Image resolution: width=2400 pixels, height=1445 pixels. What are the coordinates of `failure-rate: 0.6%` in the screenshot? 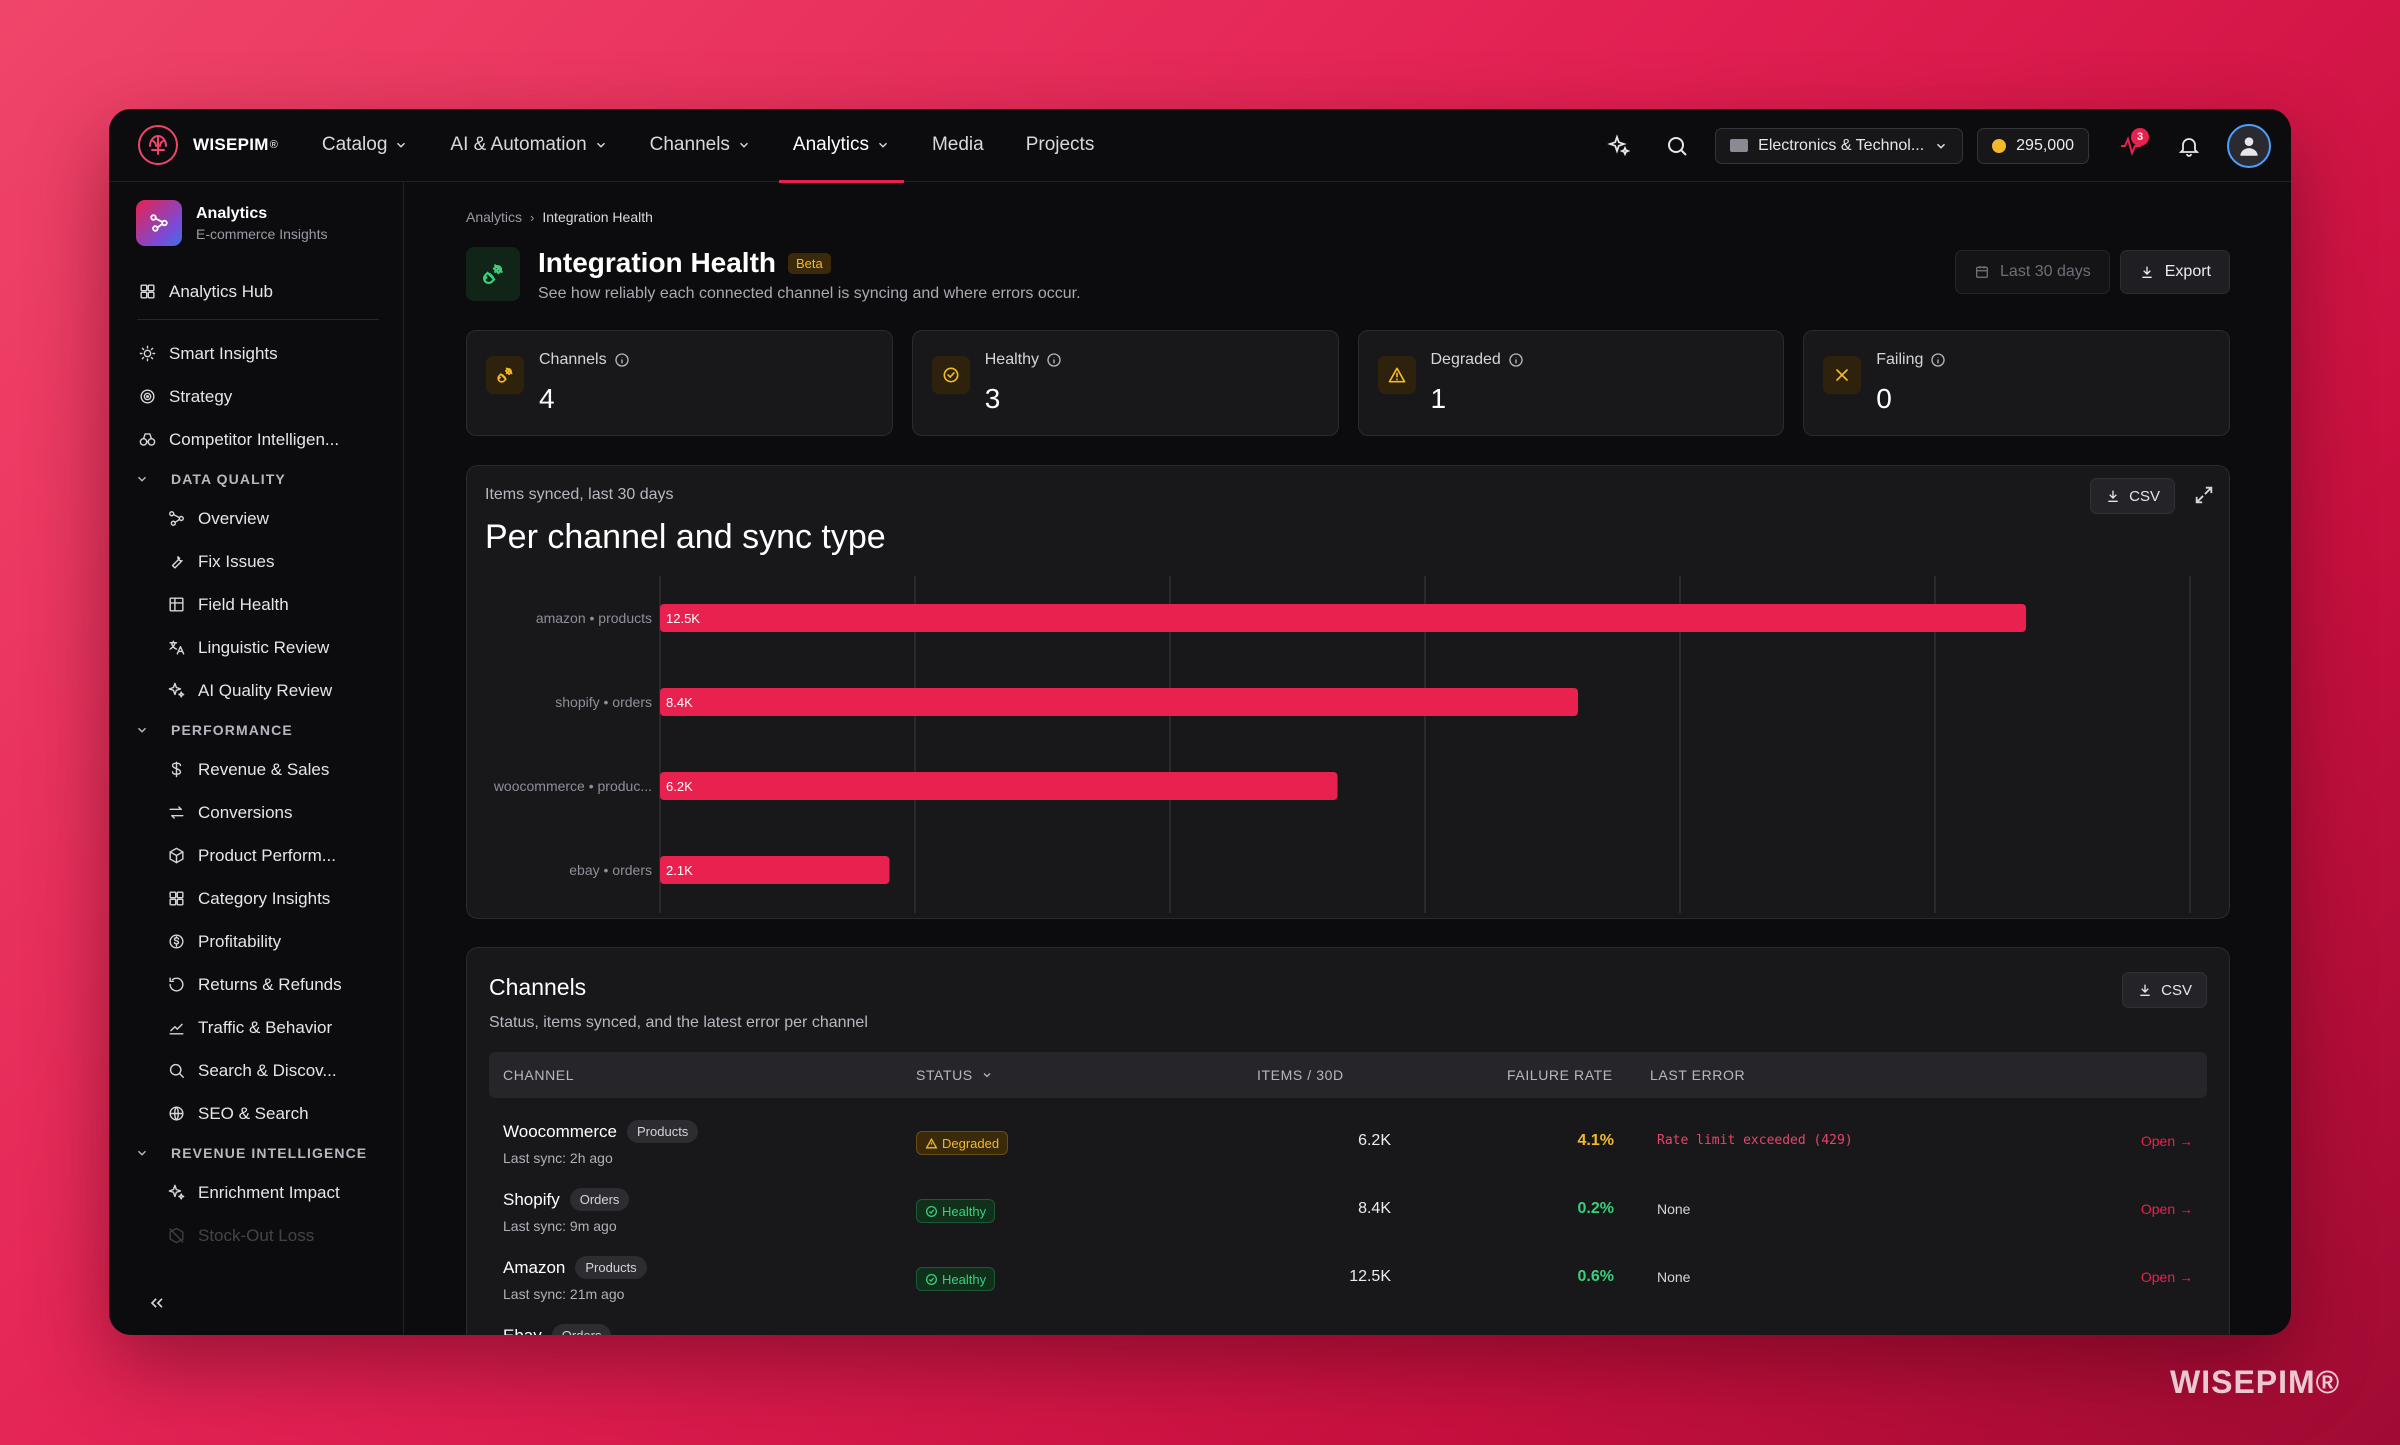 It's located at (1595, 1276).